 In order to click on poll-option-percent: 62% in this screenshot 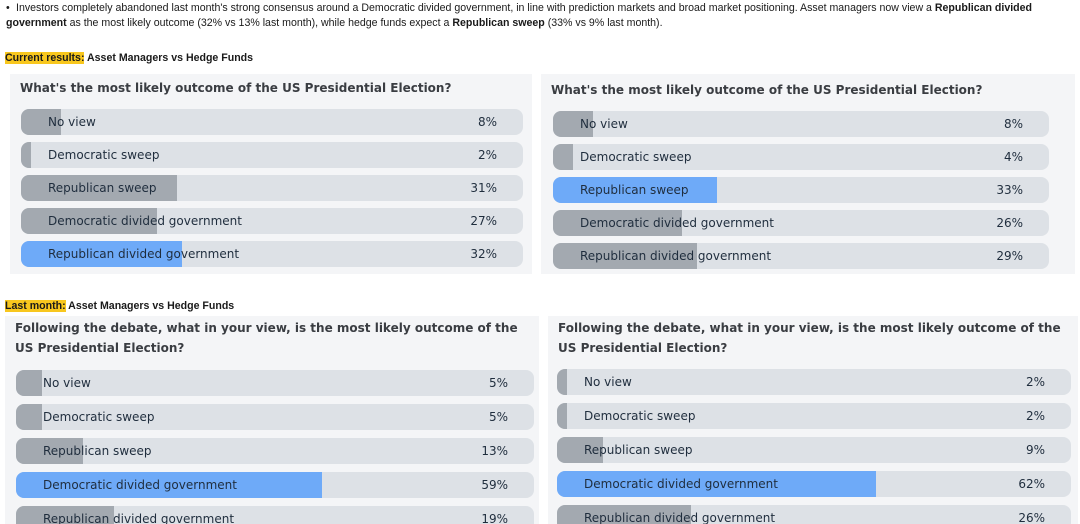, I will do `click(1031, 484)`.